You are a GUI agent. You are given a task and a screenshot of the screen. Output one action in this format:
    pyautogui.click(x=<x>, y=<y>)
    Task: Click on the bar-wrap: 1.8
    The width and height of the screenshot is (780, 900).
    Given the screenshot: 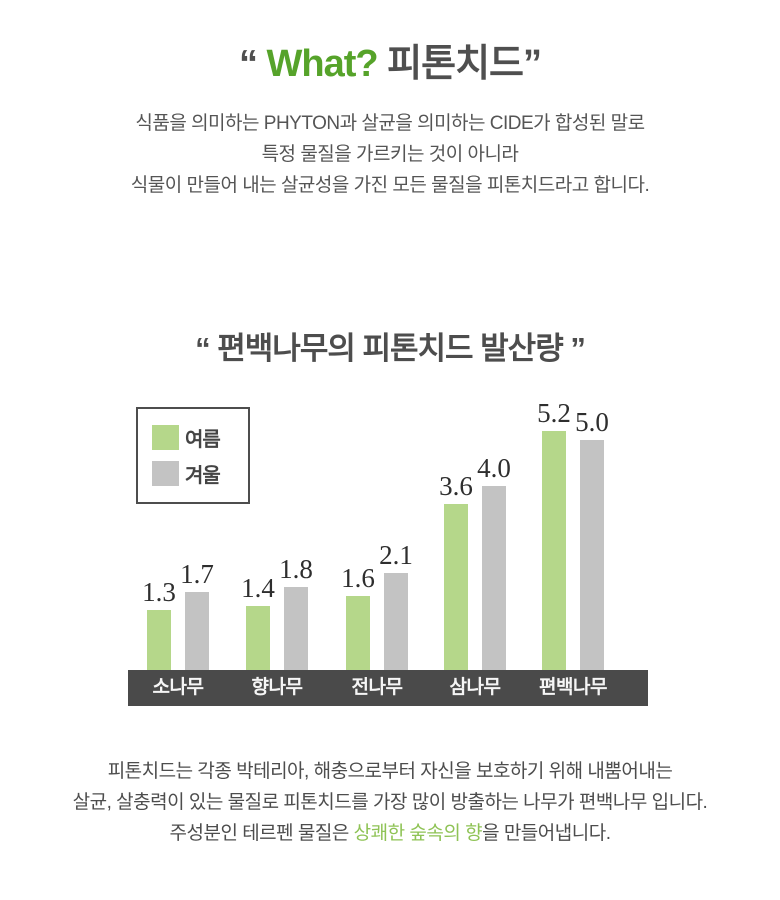 What is the action you would take?
    pyautogui.click(x=296, y=611)
    